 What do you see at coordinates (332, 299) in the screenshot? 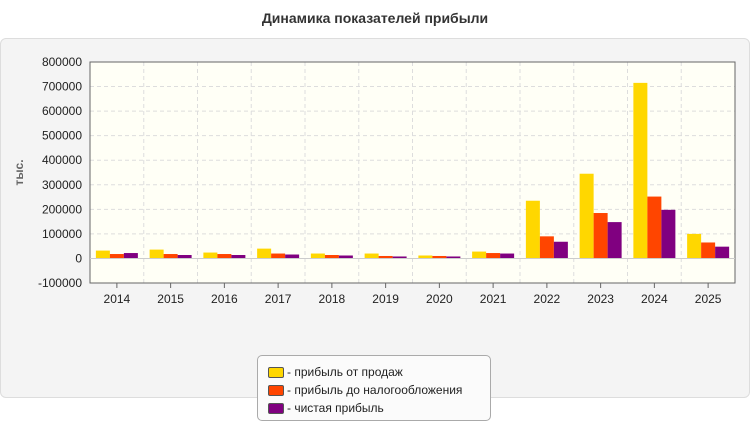
I see `x-tick-label: 2018` at bounding box center [332, 299].